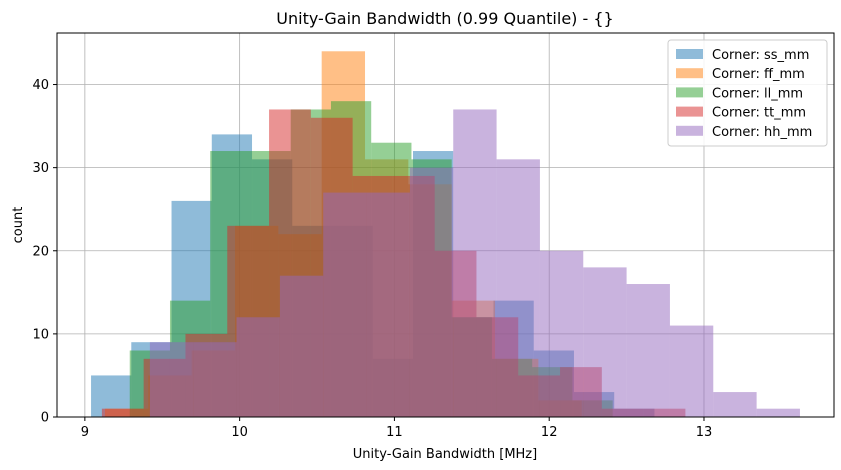 The width and height of the screenshot is (841, 470). Describe the element at coordinates (18, 225) in the screenshot. I see `y-axis-label: count` at that location.